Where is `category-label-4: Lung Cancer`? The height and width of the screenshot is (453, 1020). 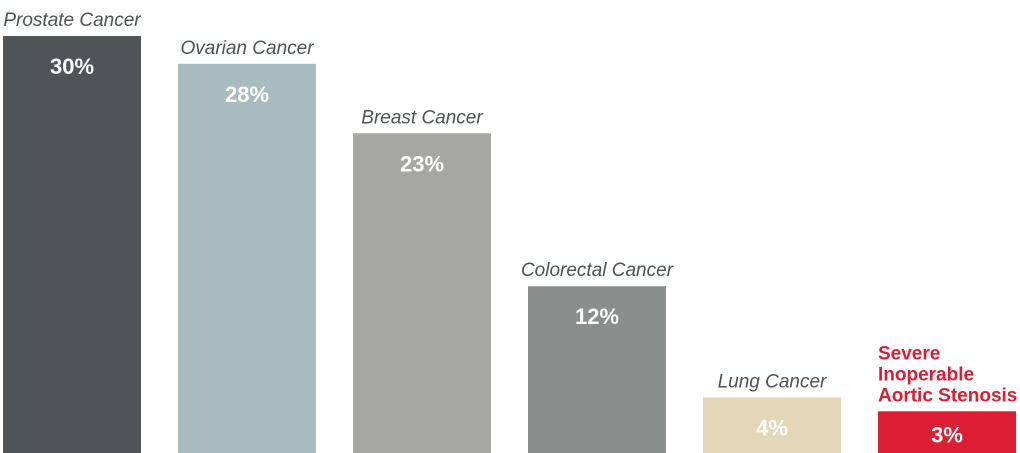 category-label-4: Lung Cancer is located at coordinates (772, 381).